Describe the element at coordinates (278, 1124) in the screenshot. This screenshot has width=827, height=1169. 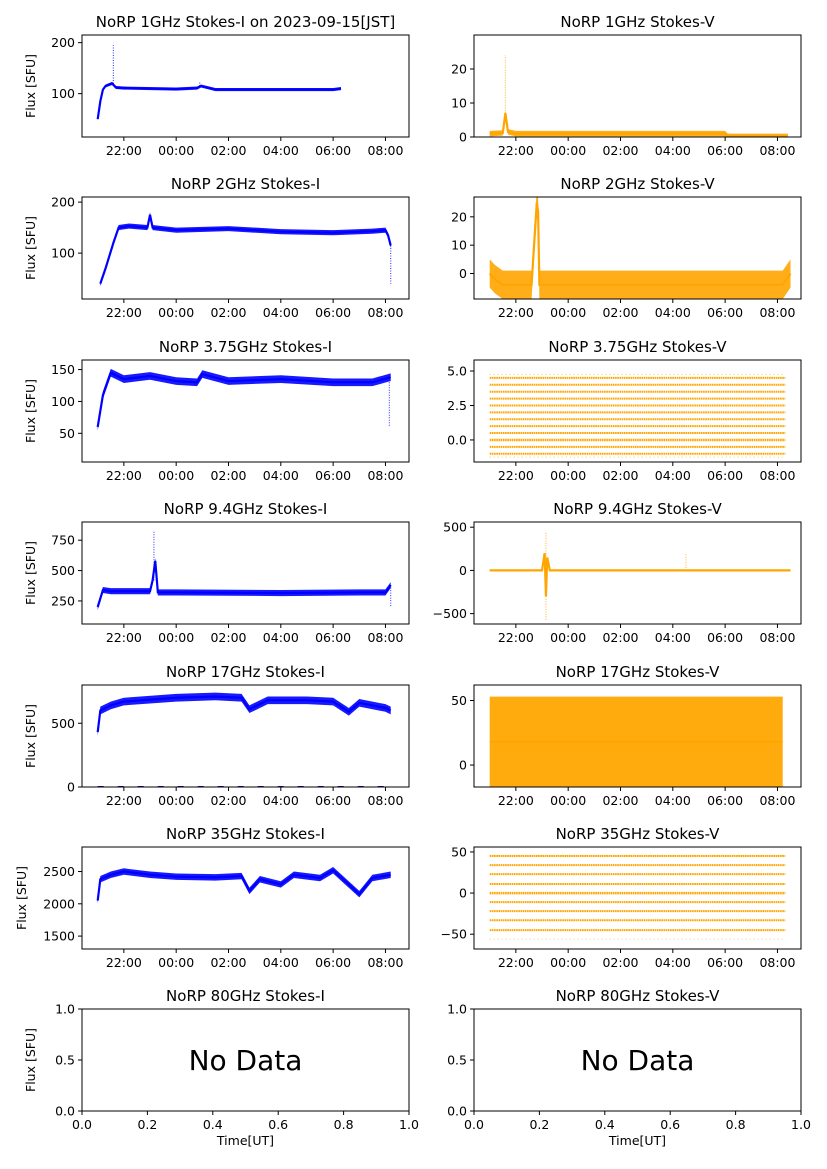
I see `x-tick-label: 0.6` at that location.